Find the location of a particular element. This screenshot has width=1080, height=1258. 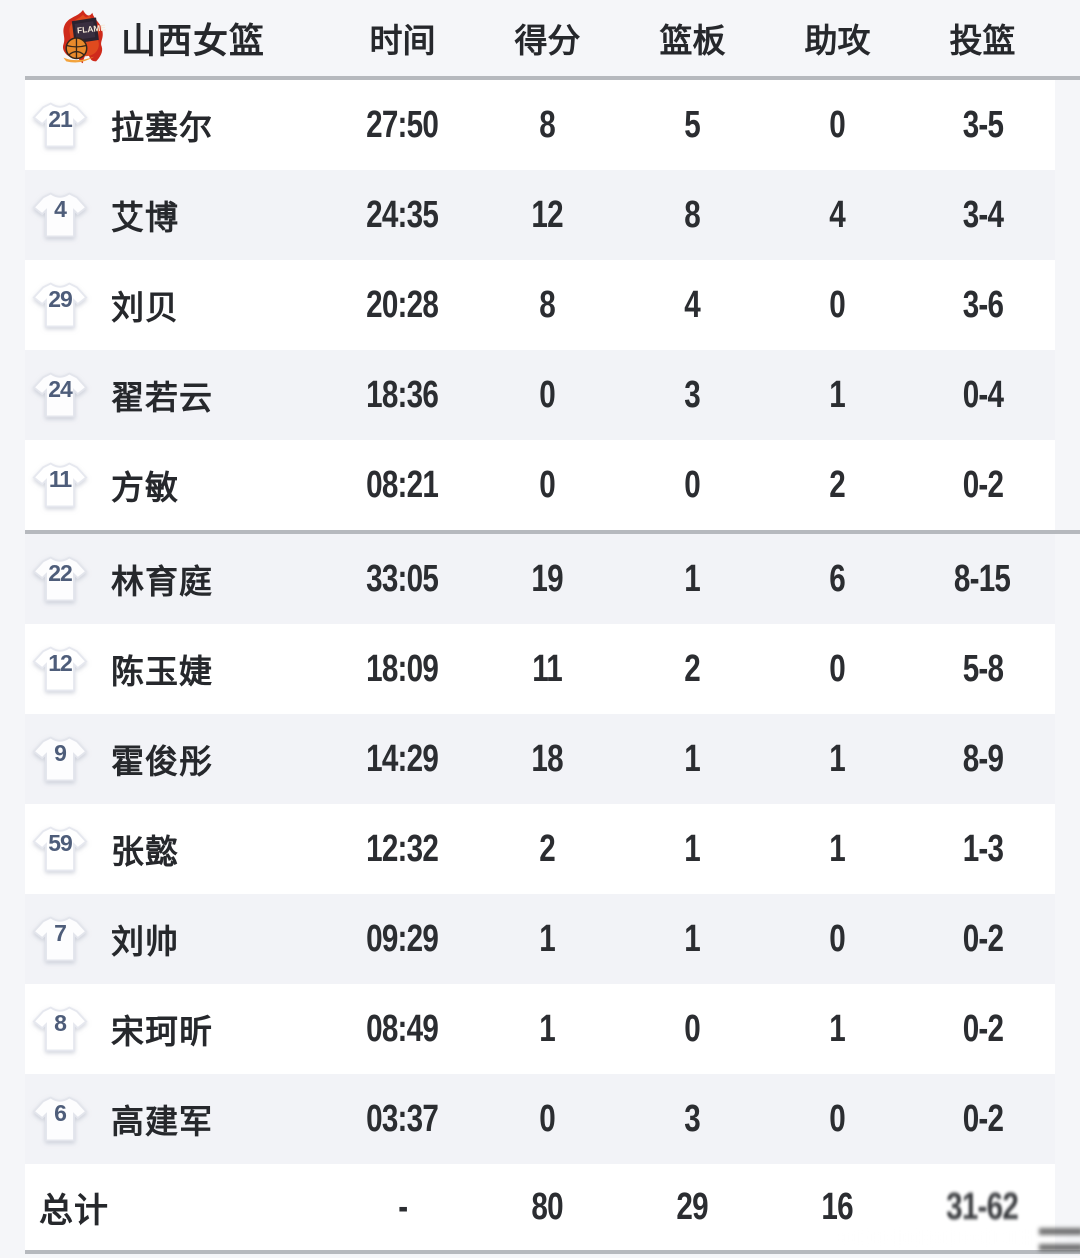

column-header-points: 得分 is located at coordinates (547, 40).